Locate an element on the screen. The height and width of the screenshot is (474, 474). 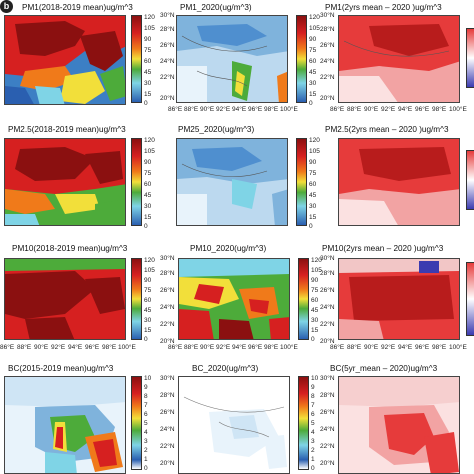
lon-label: 98°E is located at coordinates (271, 347).